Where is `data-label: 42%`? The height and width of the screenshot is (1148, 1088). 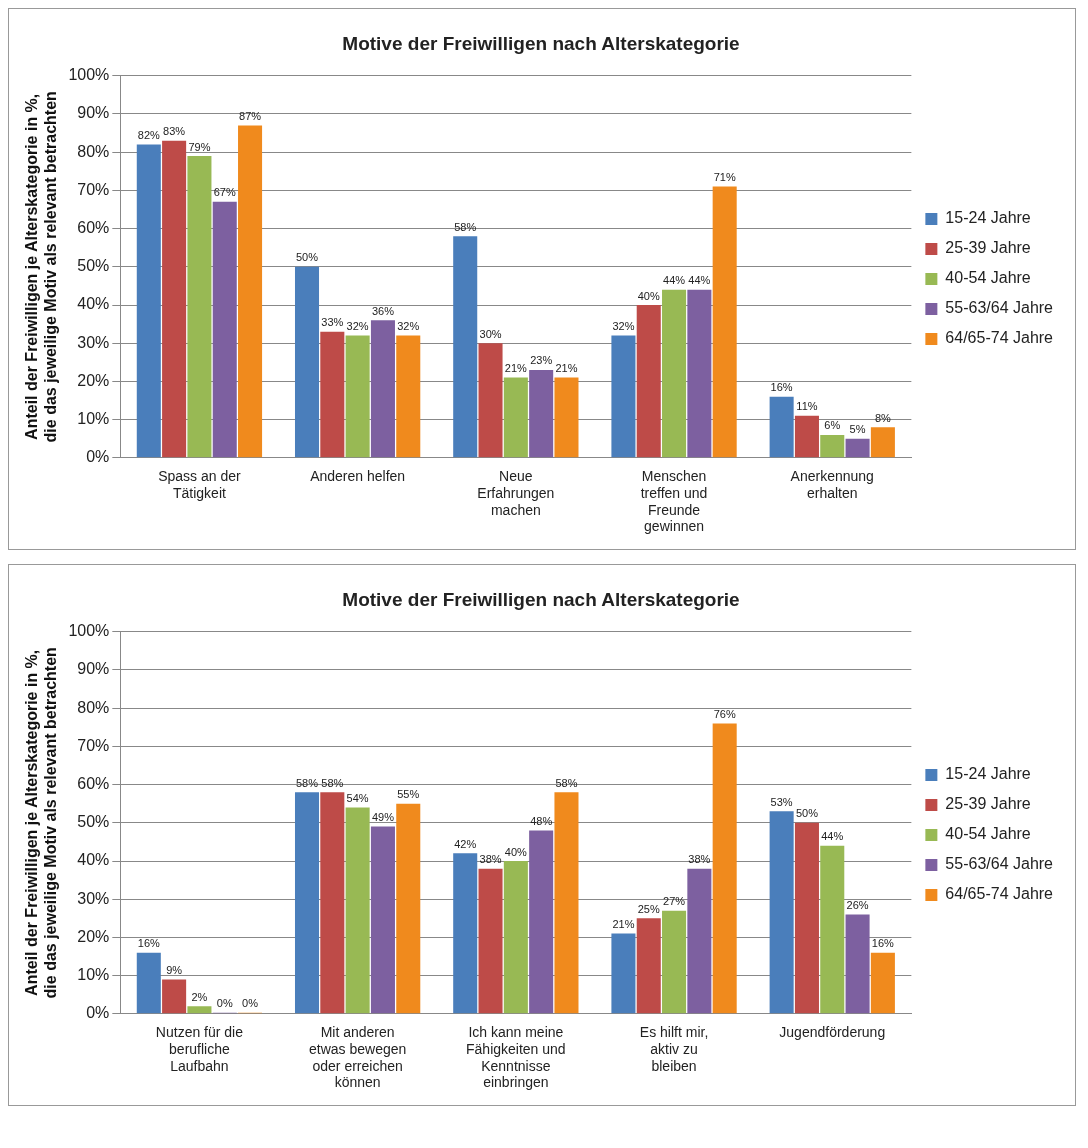
data-label: 42% is located at coordinates (465, 843).